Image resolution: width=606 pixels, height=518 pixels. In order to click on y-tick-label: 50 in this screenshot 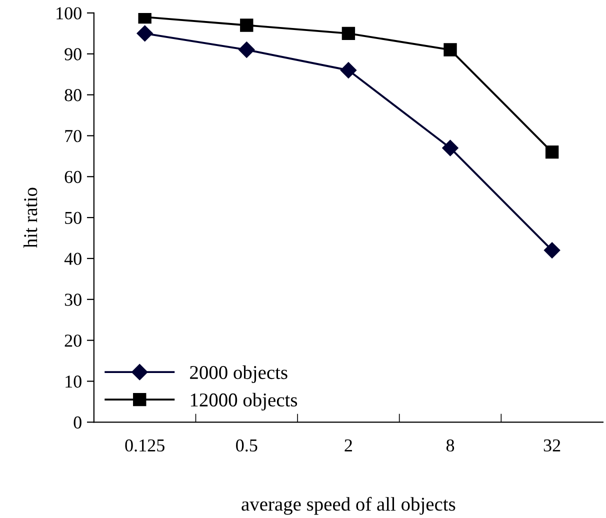, I will do `click(73, 218)`.